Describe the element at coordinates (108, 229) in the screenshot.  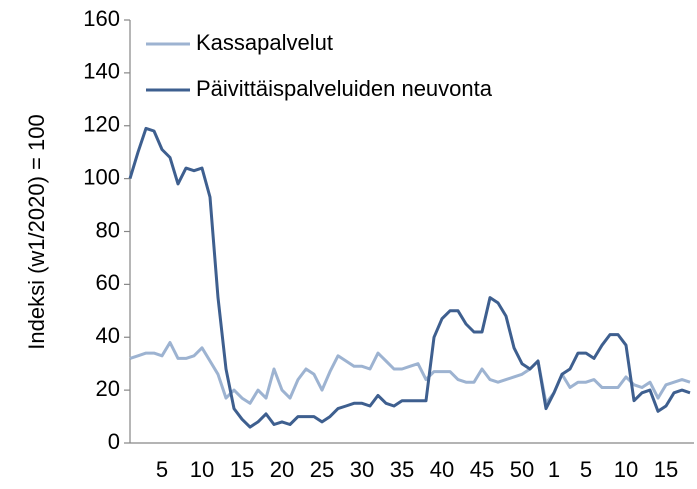
I see `y-tick-label: 80` at that location.